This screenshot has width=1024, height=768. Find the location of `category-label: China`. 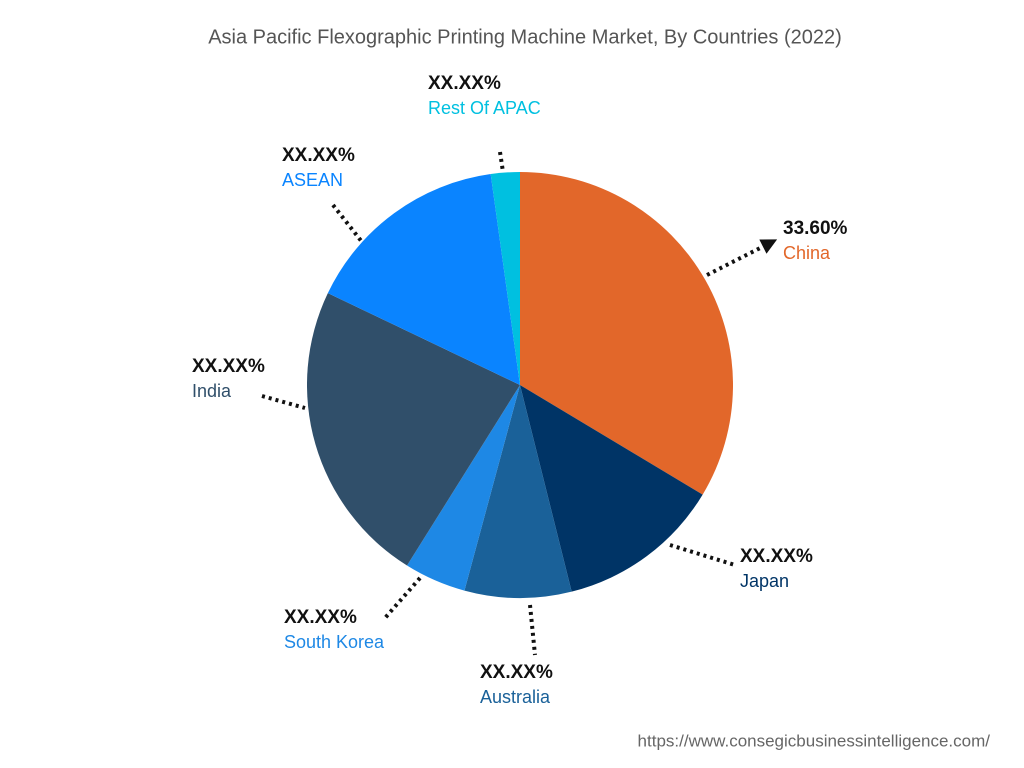

category-label: China is located at coordinates (807, 253).